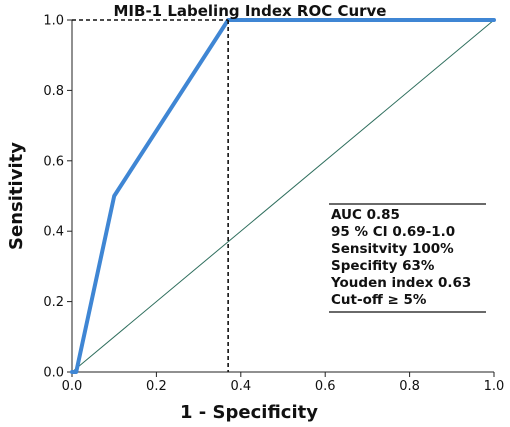 This screenshot has width=510, height=427. Describe the element at coordinates (383, 266) in the screenshot. I see `stat-specificity: Specifity 63%` at that location.